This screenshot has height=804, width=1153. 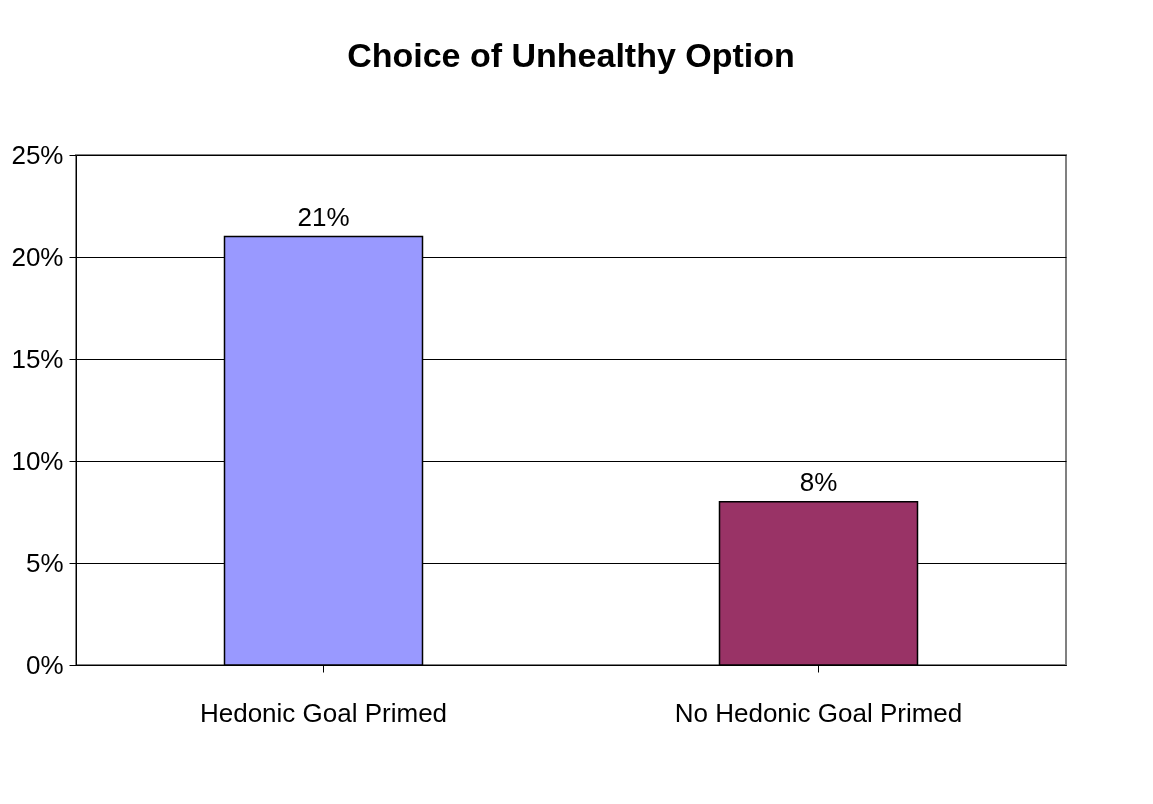 What do you see at coordinates (44, 664) in the screenshot?
I see `y-tick-label: 0%` at bounding box center [44, 664].